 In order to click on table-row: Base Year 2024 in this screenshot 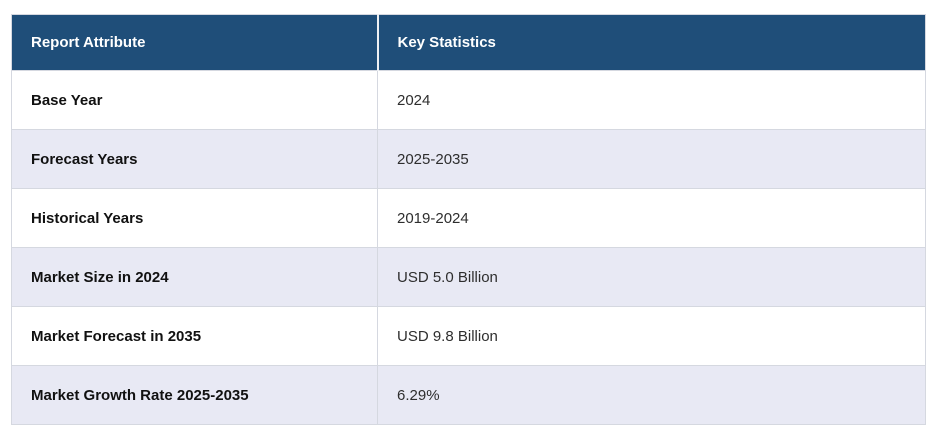, I will do `click(468, 100)`.